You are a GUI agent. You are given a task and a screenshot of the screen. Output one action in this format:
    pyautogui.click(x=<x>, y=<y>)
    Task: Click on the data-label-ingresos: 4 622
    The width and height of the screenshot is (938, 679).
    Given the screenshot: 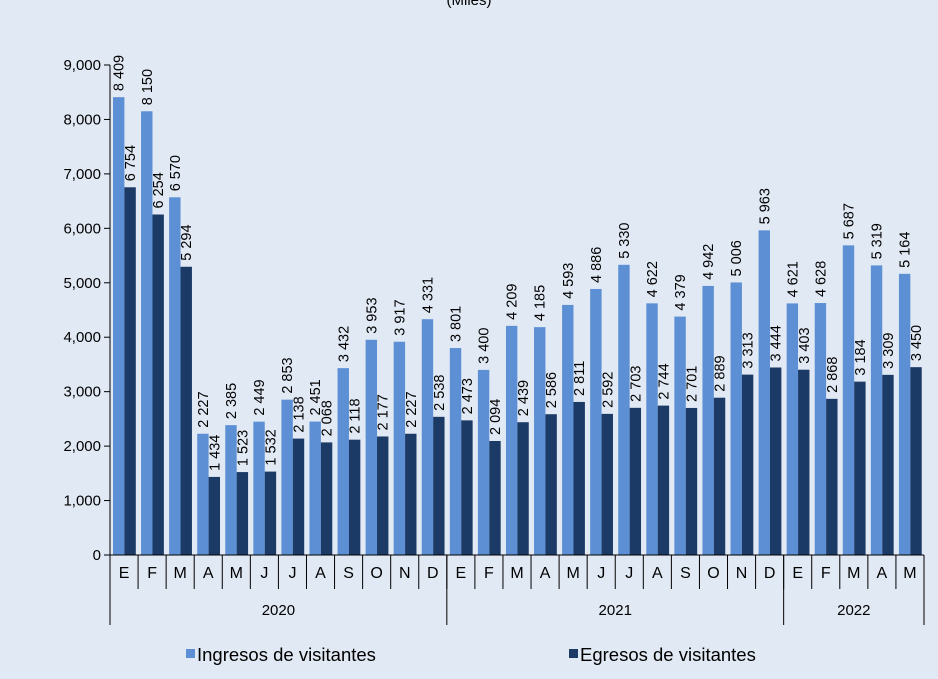 What is the action you would take?
    pyautogui.click(x=653, y=279)
    